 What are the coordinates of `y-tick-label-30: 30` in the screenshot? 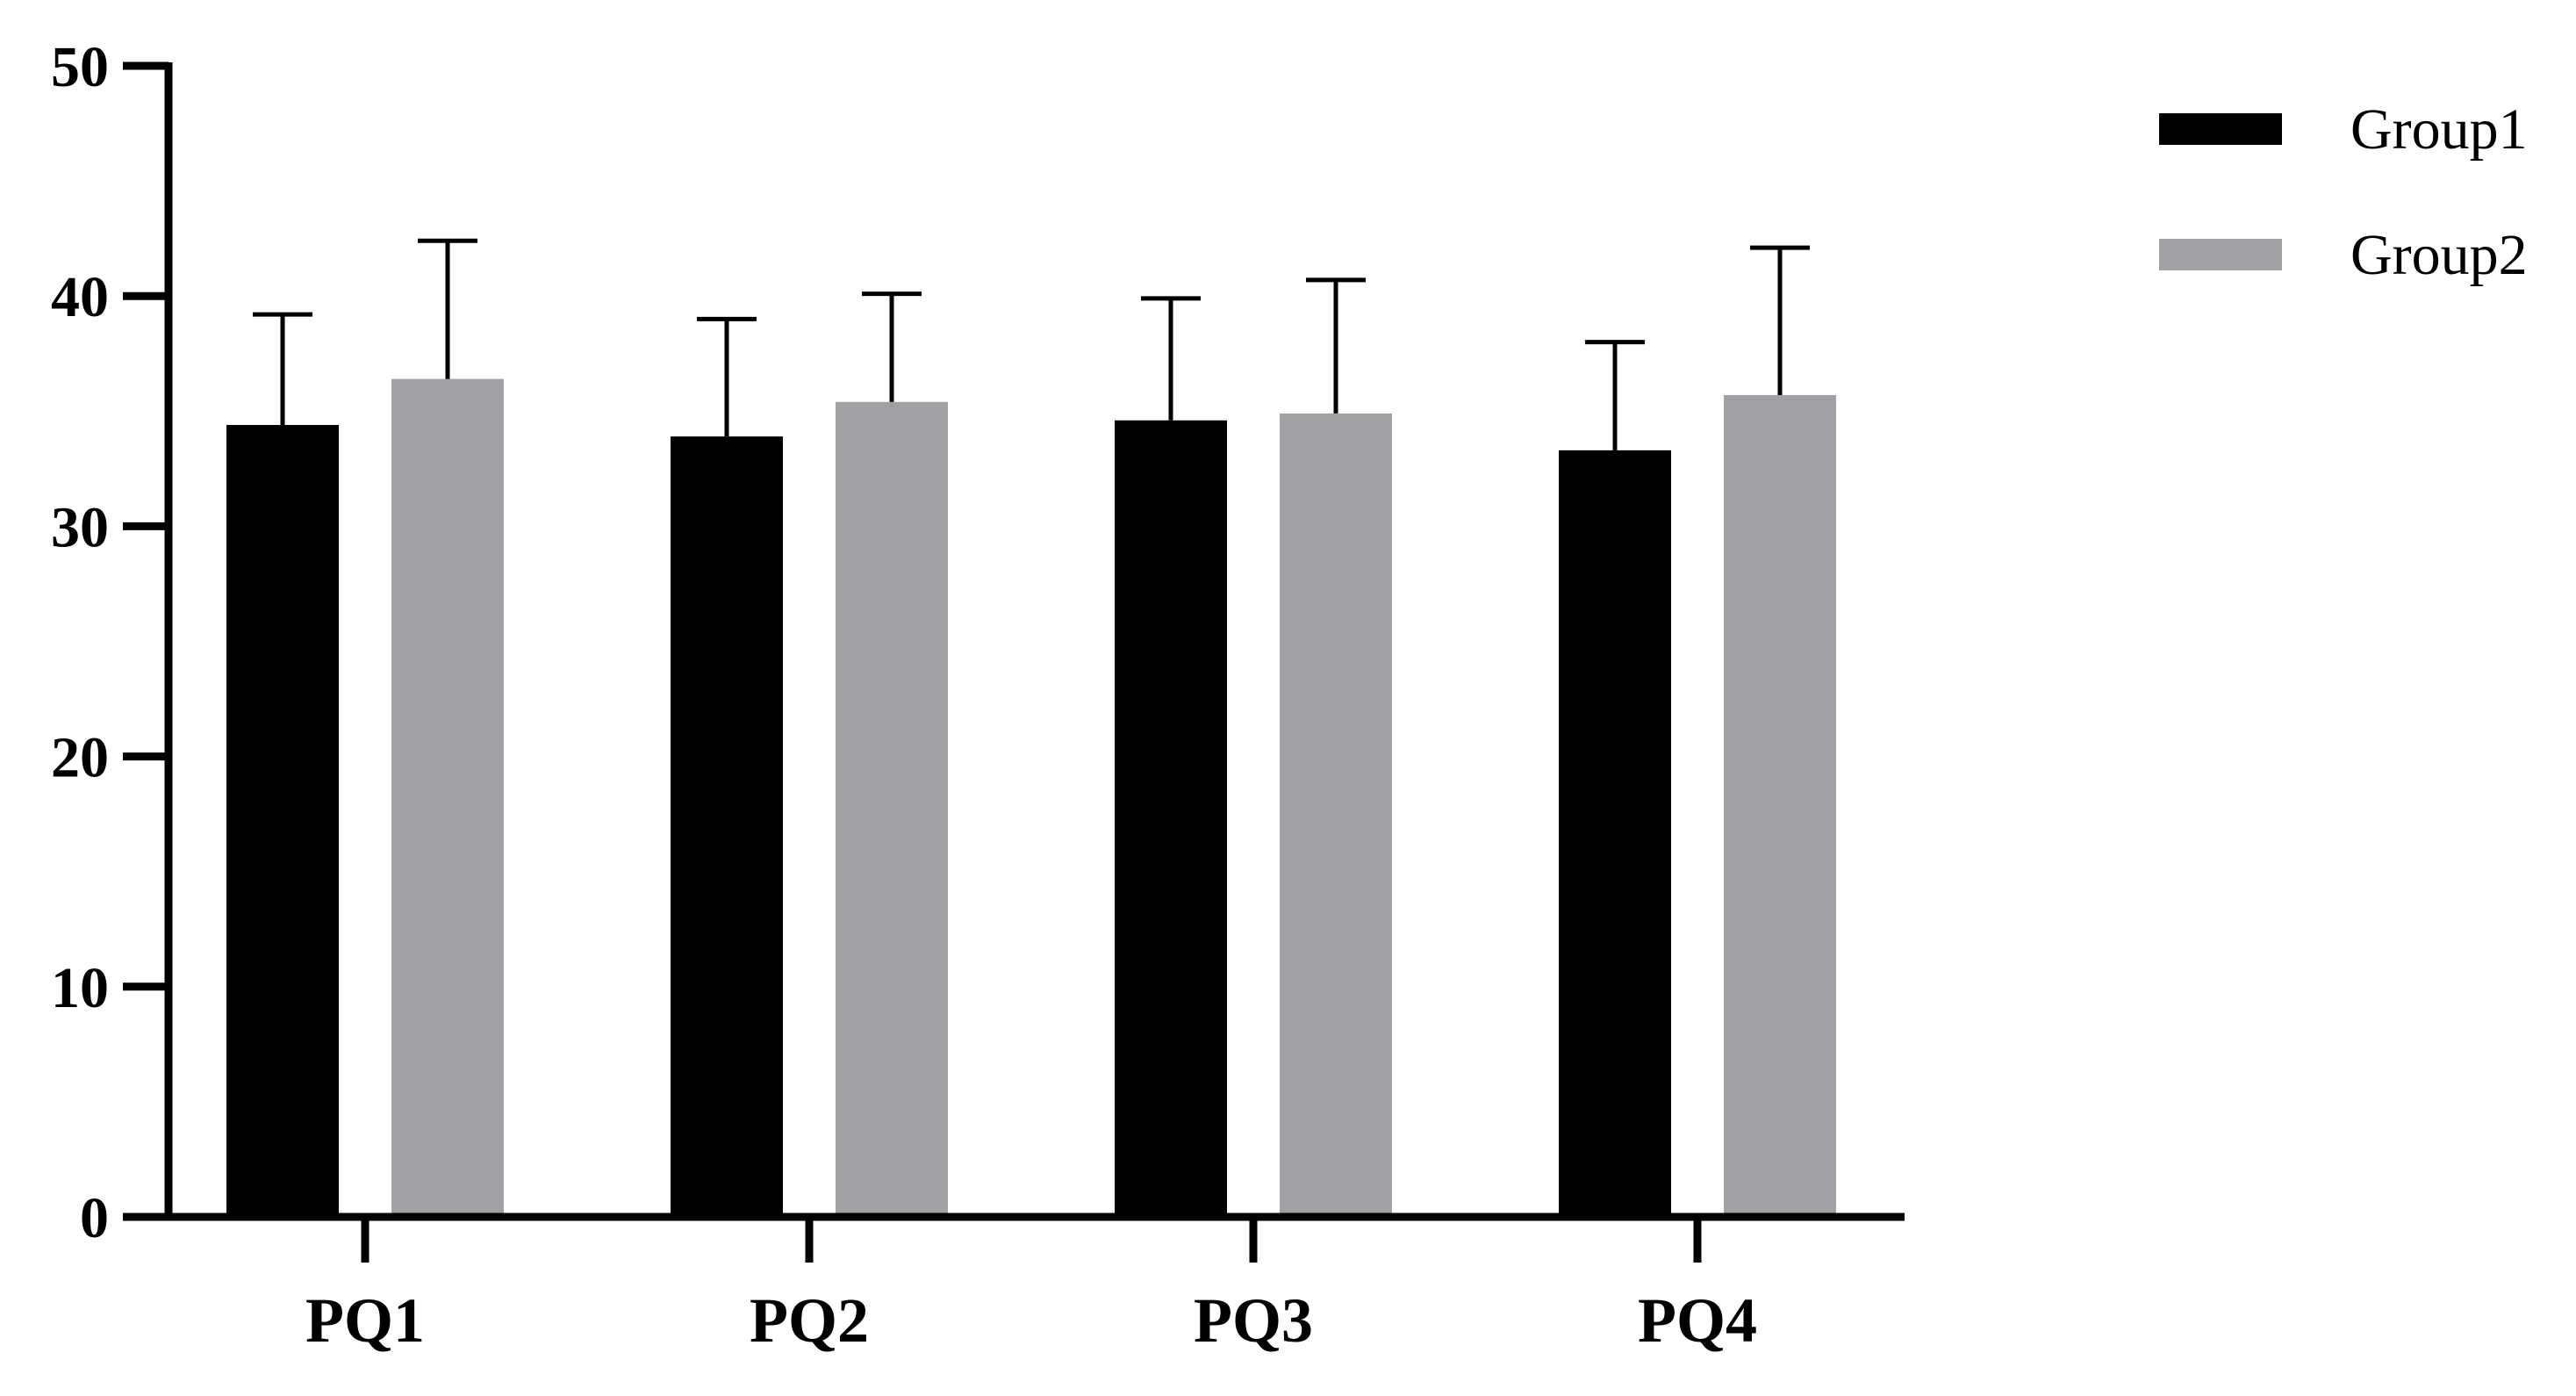 It's located at (80, 527).